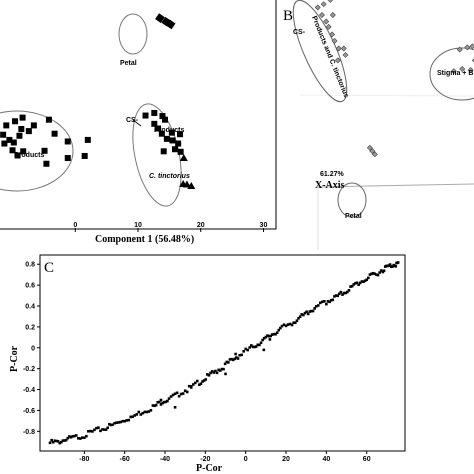 The height and width of the screenshot is (474, 474). What do you see at coordinates (352, 200) in the screenshot?
I see `ellipse-petal-b` at bounding box center [352, 200].